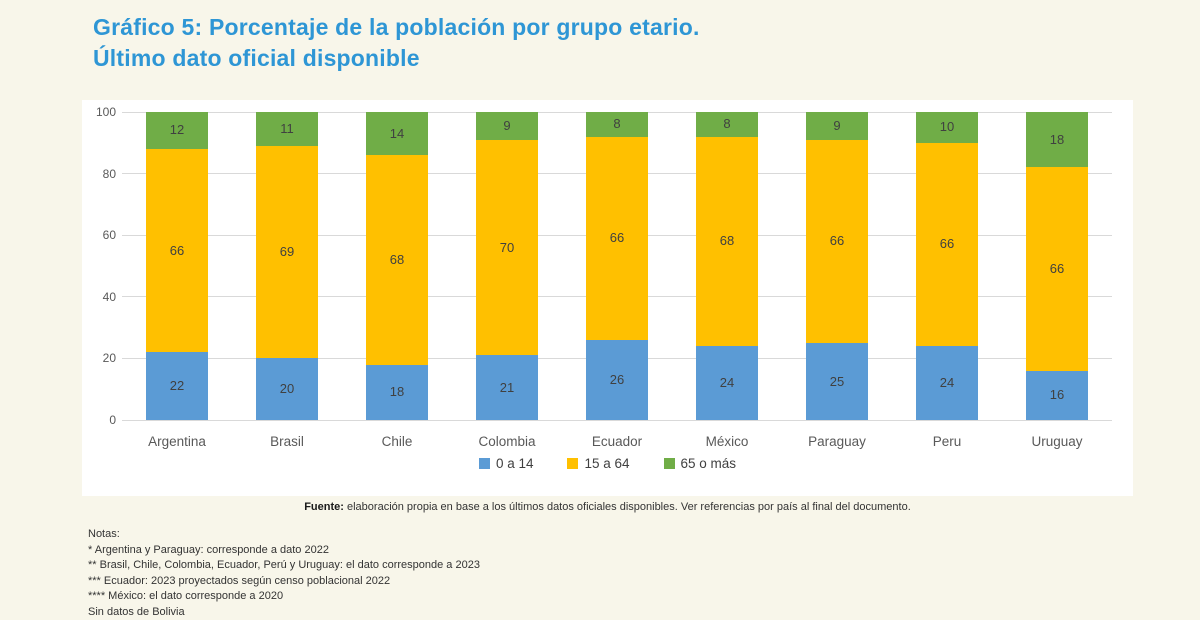 The width and height of the screenshot is (1200, 620). I want to click on bar-segment: 70, so click(507, 247).